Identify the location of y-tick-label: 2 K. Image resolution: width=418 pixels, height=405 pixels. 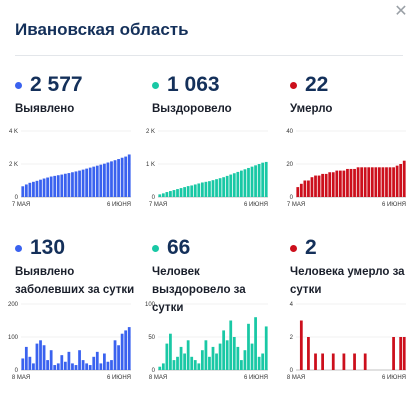
(13, 165).